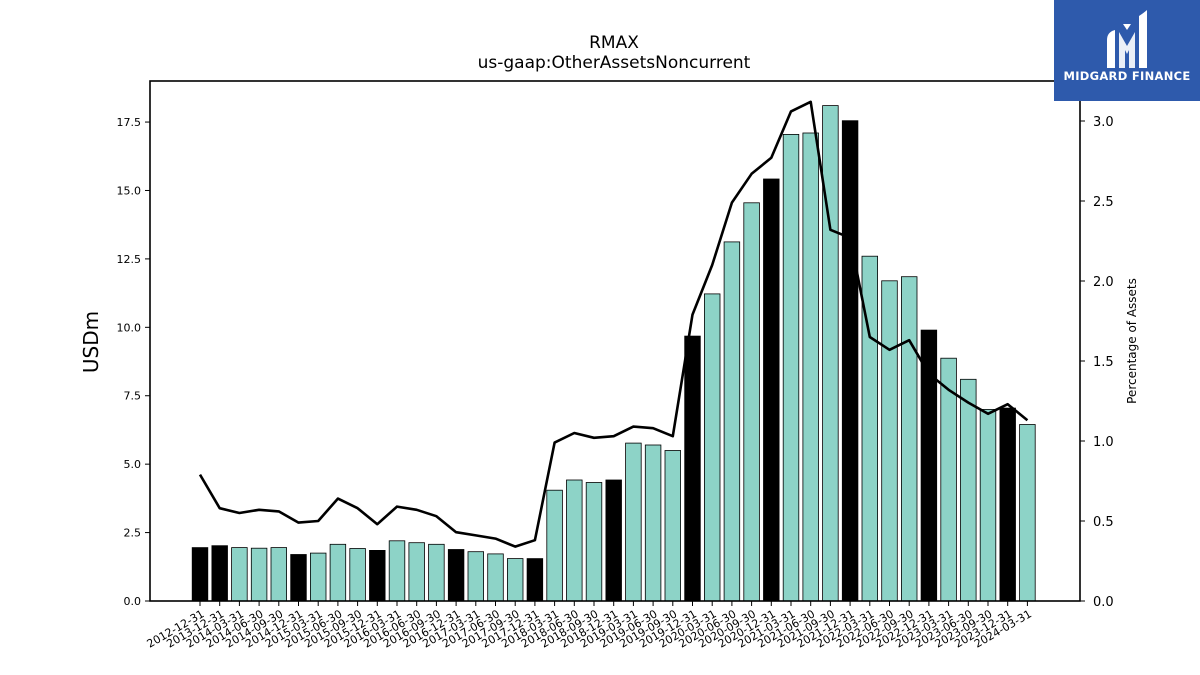 This screenshot has width=1200, height=675. I want to click on y-tick-label: 12.5, so click(129, 259).